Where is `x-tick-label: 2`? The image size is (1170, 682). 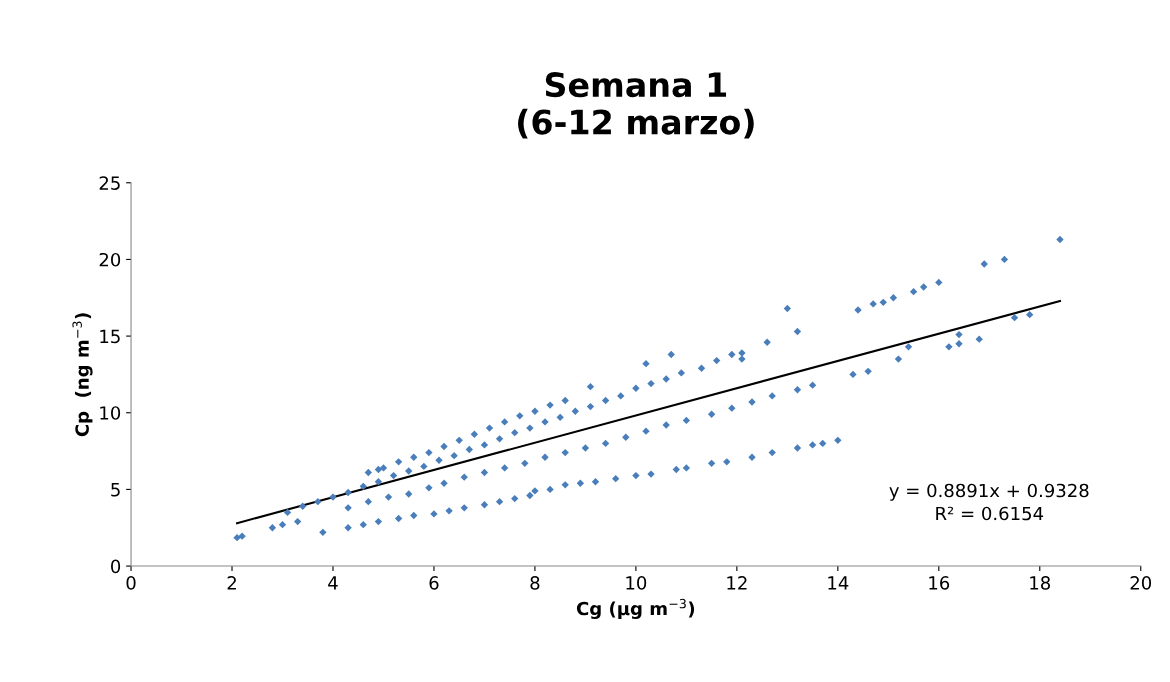 x-tick-label: 2 is located at coordinates (231, 583).